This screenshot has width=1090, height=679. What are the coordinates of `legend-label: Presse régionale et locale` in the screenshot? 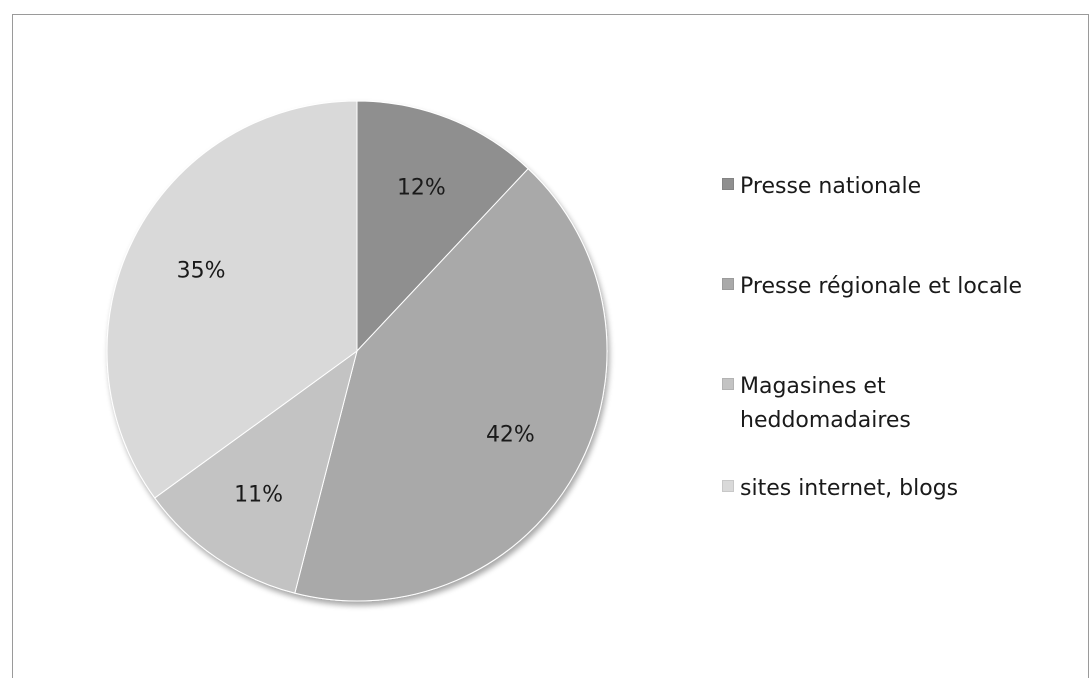 It's located at (881, 286).